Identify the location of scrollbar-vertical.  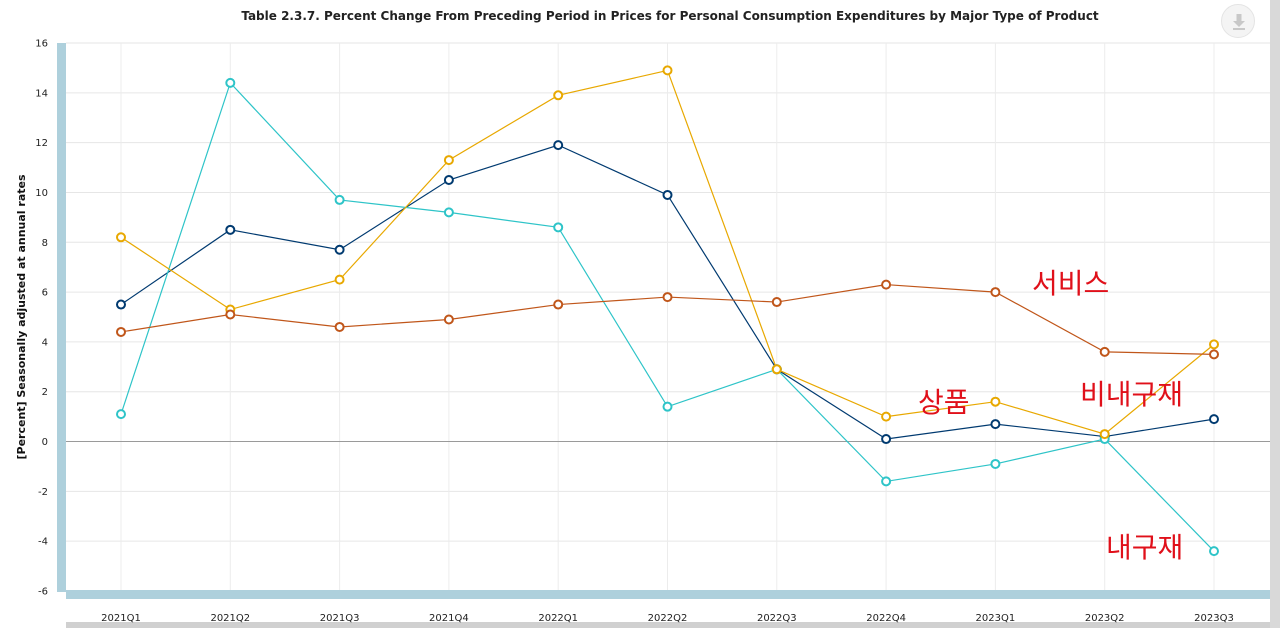
(1275, 314).